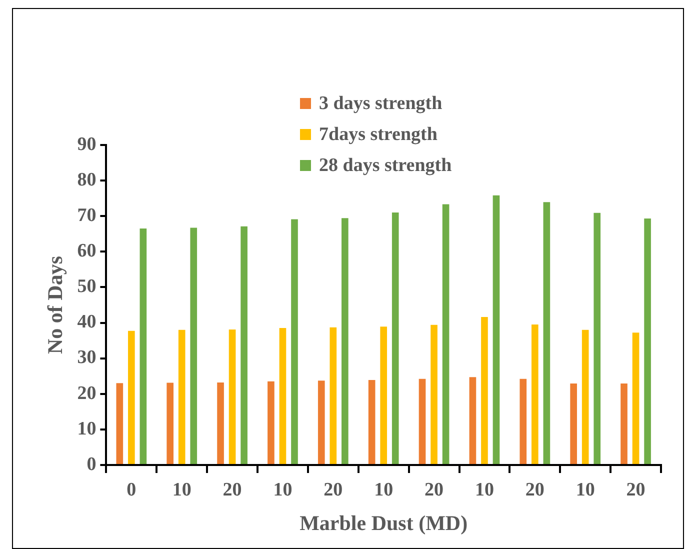 The image size is (691, 549). What do you see at coordinates (86, 215) in the screenshot?
I see `y-tick-label: 70` at bounding box center [86, 215].